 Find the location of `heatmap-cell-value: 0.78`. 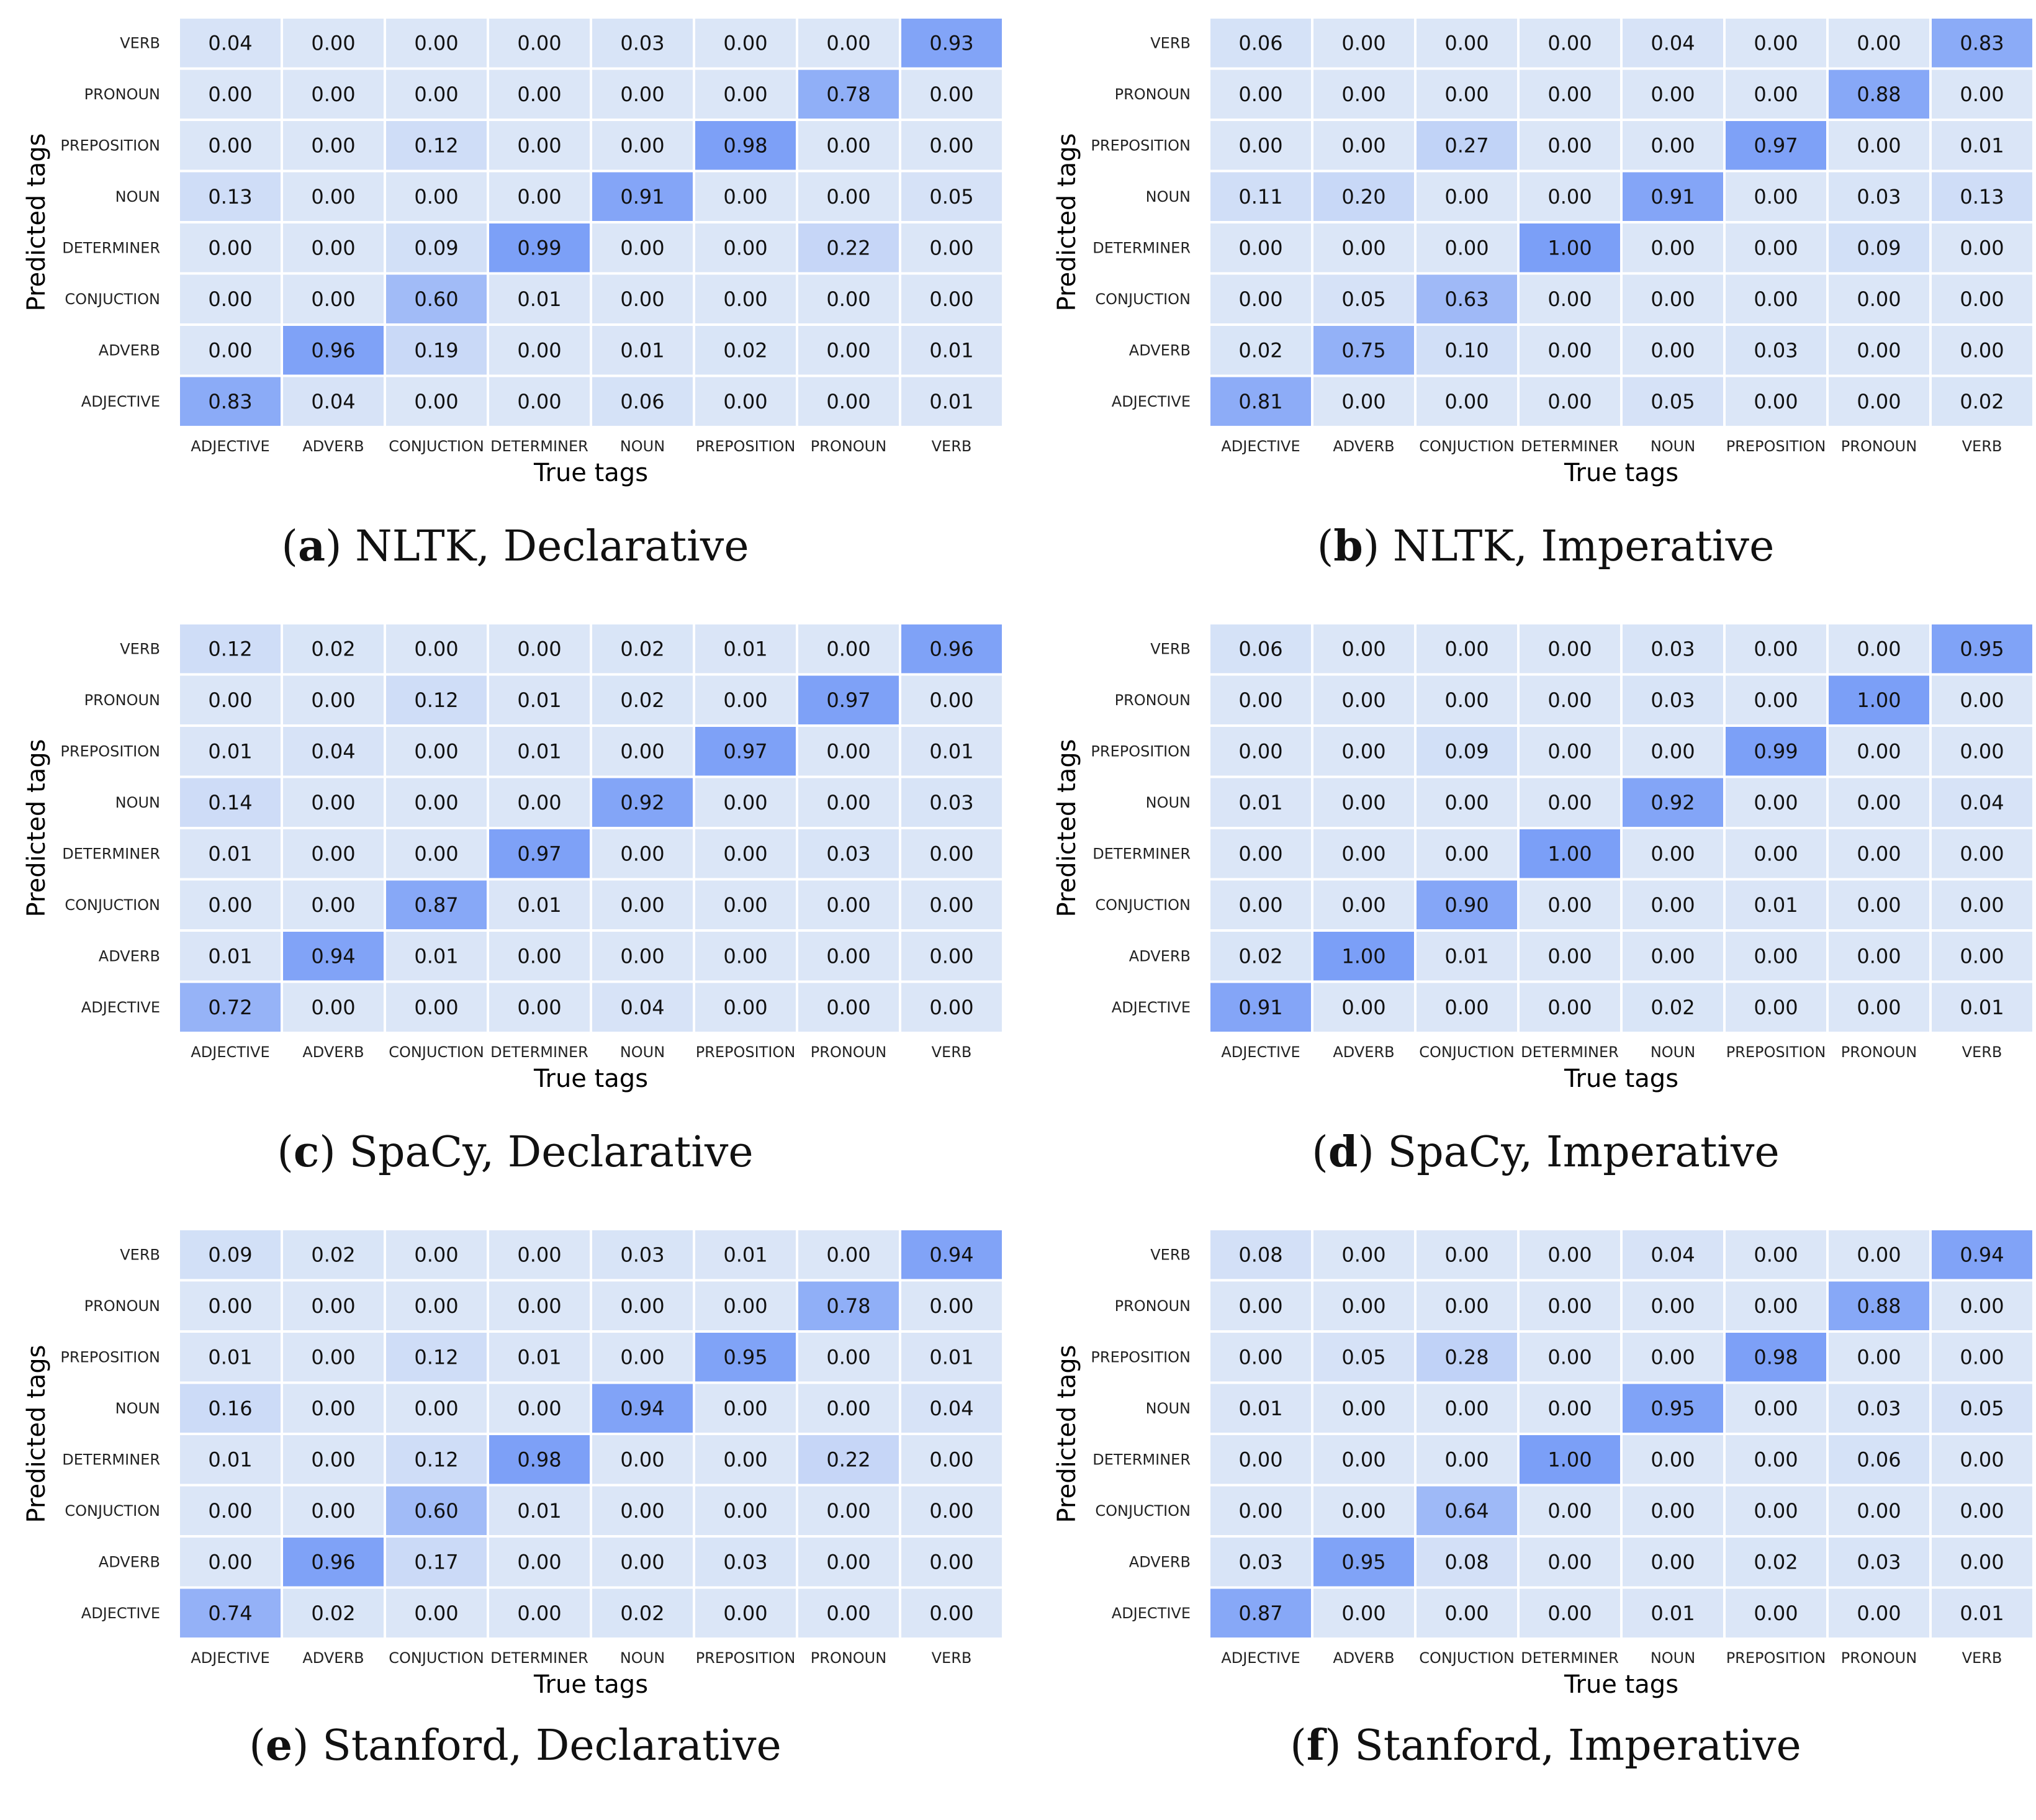

heatmap-cell-value: 0.78 is located at coordinates (848, 94).